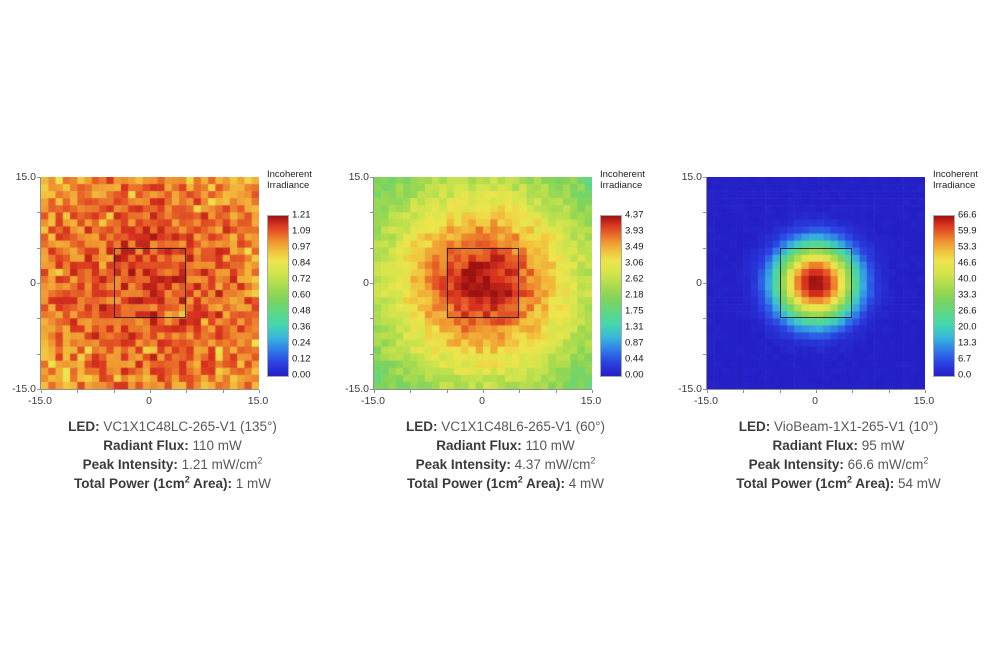 The image size is (1000, 666). What do you see at coordinates (190, 426) in the screenshot?
I see `caption-led-value: VC1X1C48LC-265-V1 (135°)` at bounding box center [190, 426].